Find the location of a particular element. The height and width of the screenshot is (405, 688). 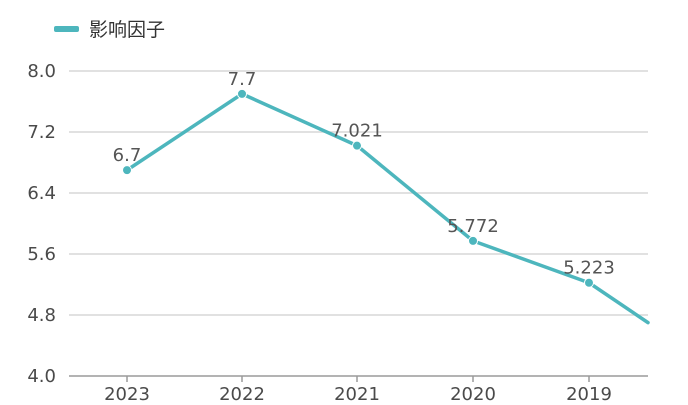

legend-swatch is located at coordinates (66, 29).